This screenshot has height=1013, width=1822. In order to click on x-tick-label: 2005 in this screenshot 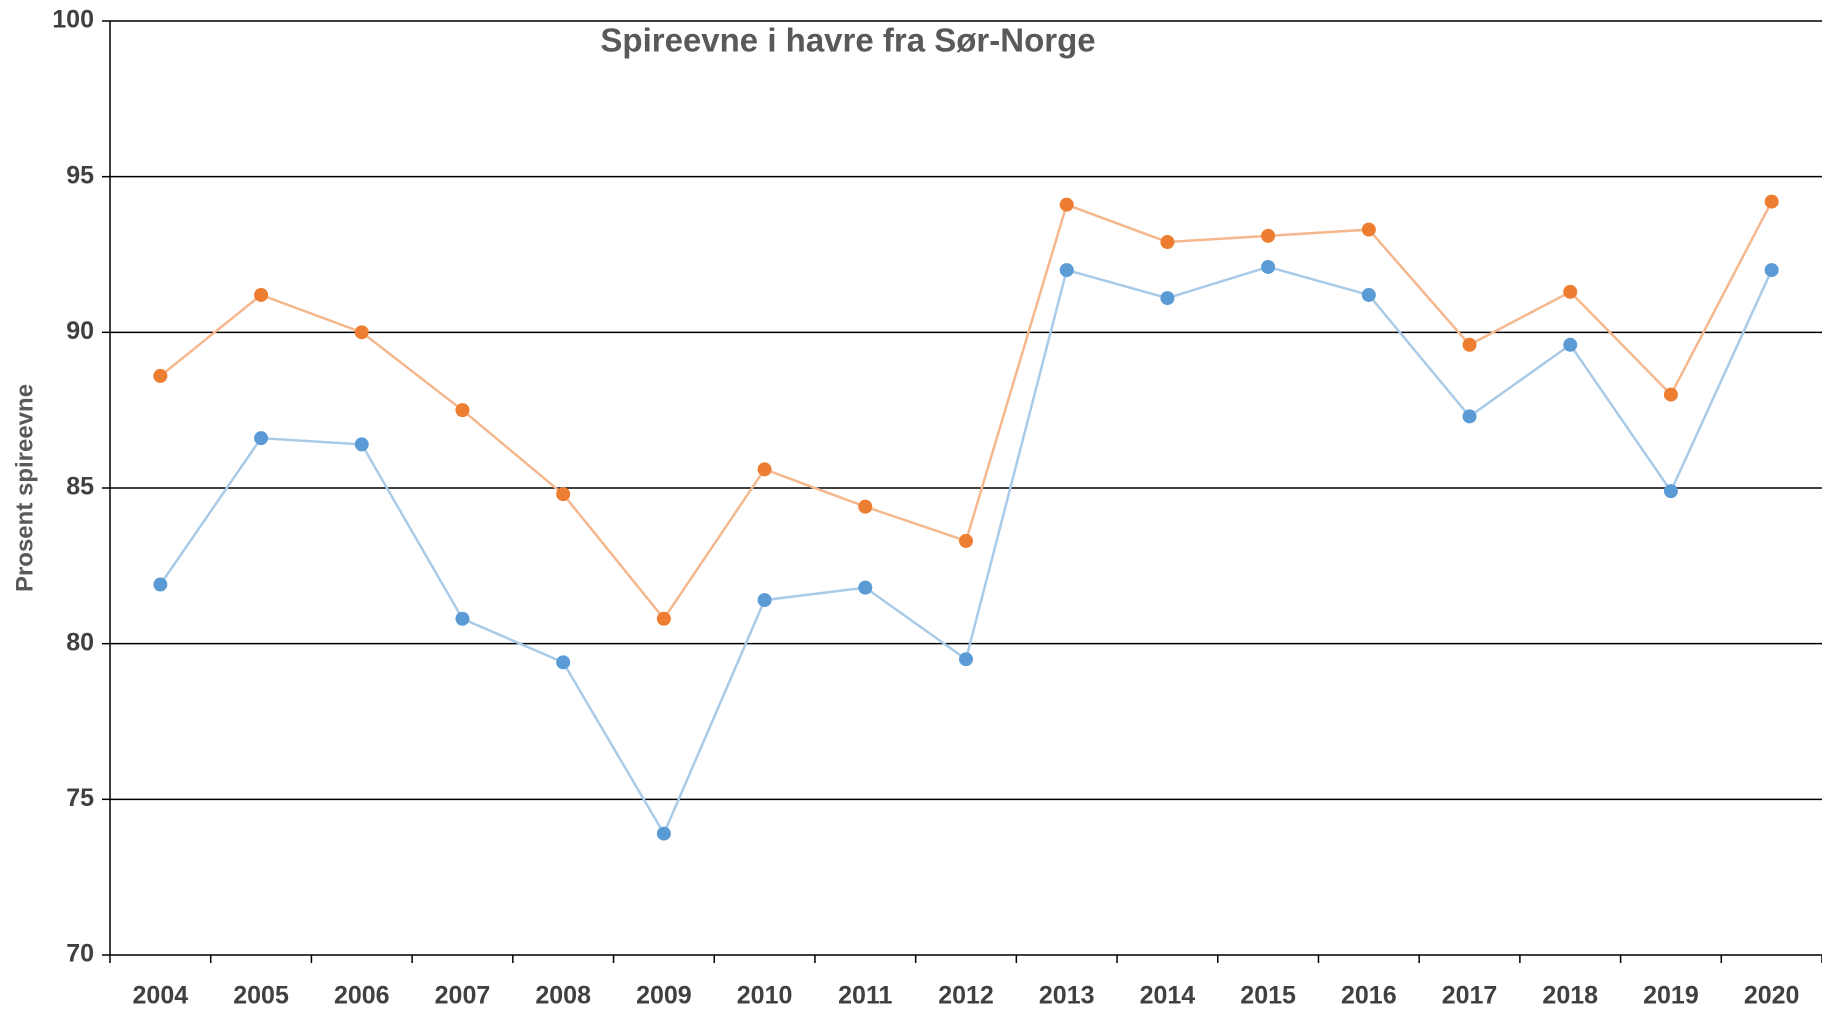, I will do `click(261, 996)`.